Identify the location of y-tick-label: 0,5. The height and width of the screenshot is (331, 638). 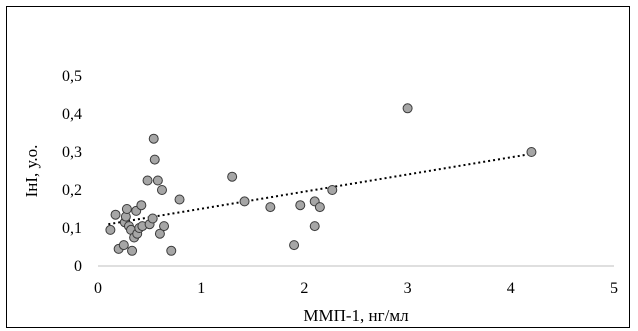
(72, 76).